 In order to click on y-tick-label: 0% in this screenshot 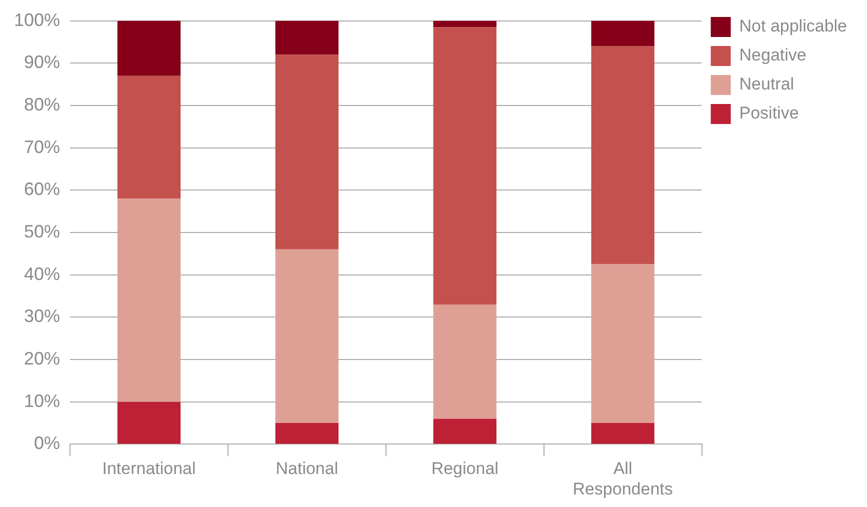, I will do `click(47, 443)`.